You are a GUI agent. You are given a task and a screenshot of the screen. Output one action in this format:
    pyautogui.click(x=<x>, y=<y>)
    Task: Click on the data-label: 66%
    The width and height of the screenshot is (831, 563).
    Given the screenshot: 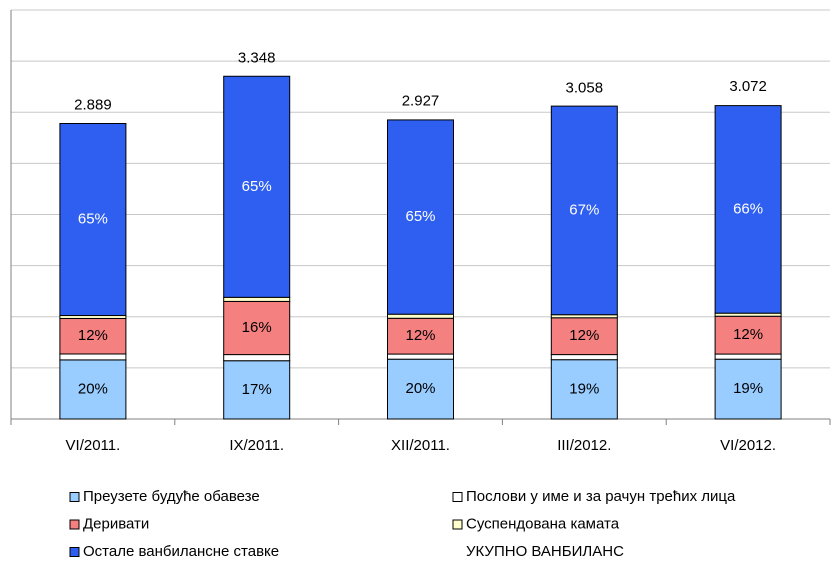 What is the action you would take?
    pyautogui.click(x=748, y=208)
    